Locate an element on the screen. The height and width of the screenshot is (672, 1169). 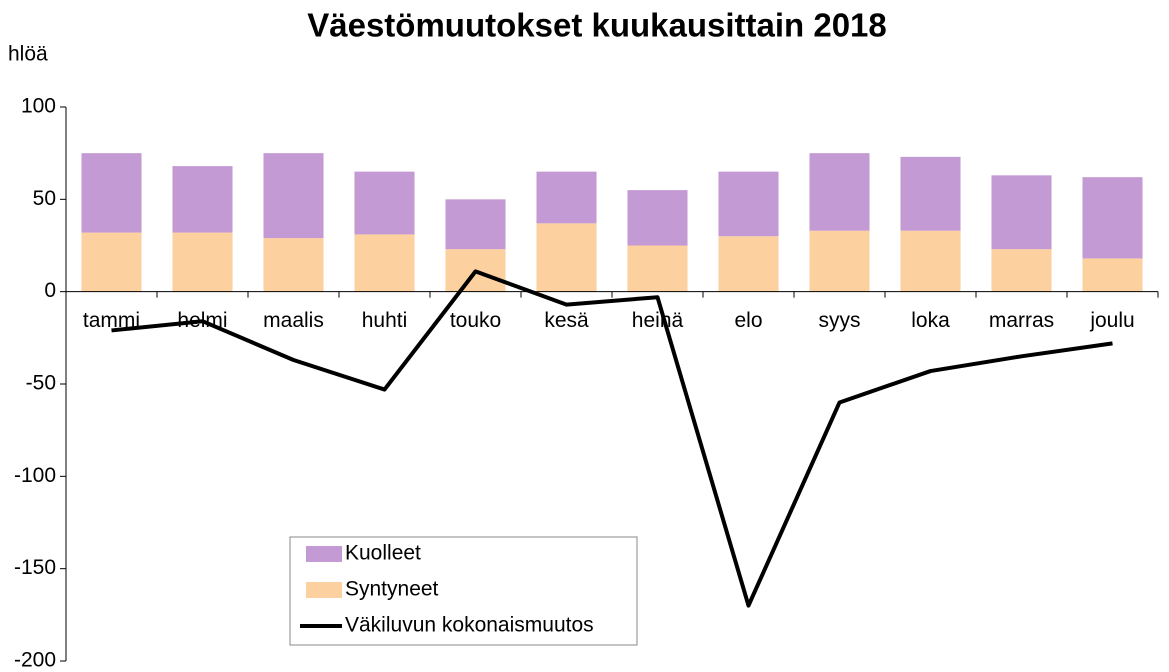
y-tick-label: 50 is located at coordinates (44, 198).